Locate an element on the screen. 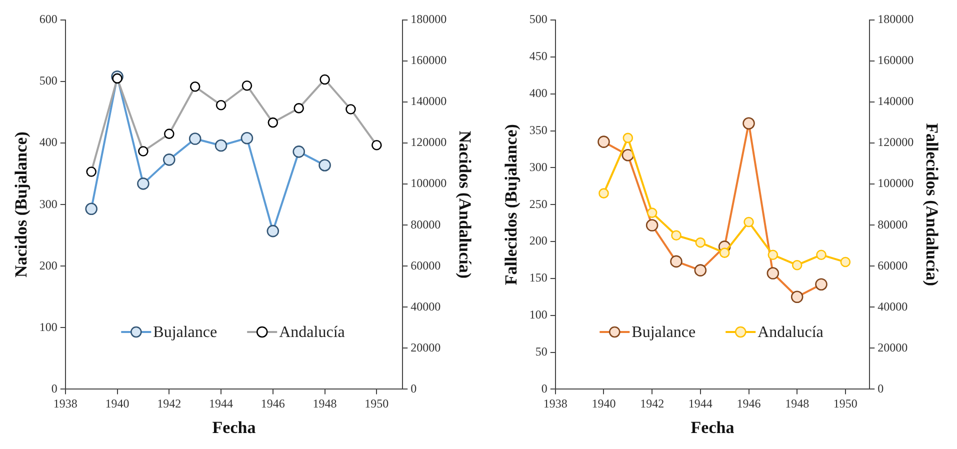 The image size is (957, 449). y-axis-title: Nacidos (Bujalance) is located at coordinates (21, 205).